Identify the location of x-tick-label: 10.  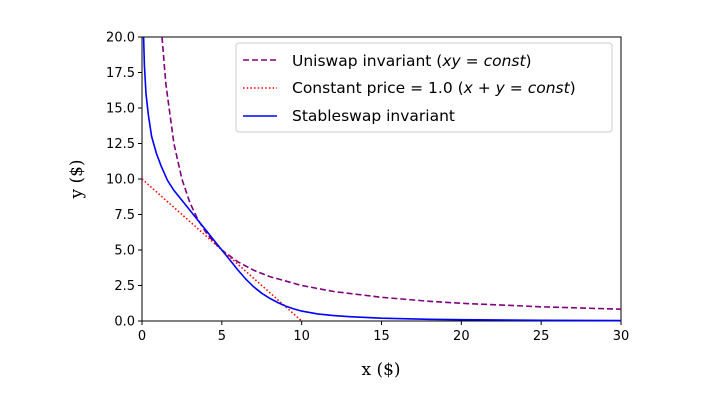
(301, 336).